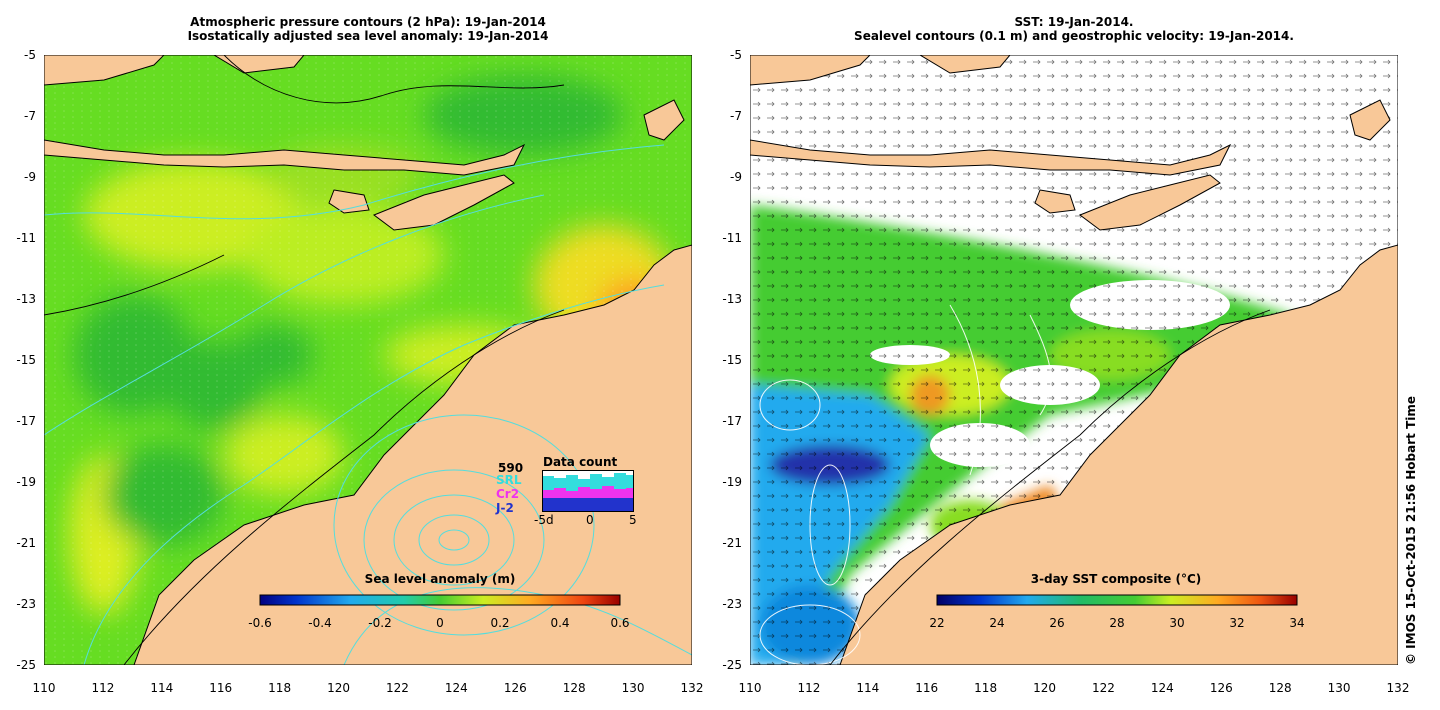  What do you see at coordinates (26, 421) in the screenshot?
I see `left-y-tick-6: -17` at bounding box center [26, 421].